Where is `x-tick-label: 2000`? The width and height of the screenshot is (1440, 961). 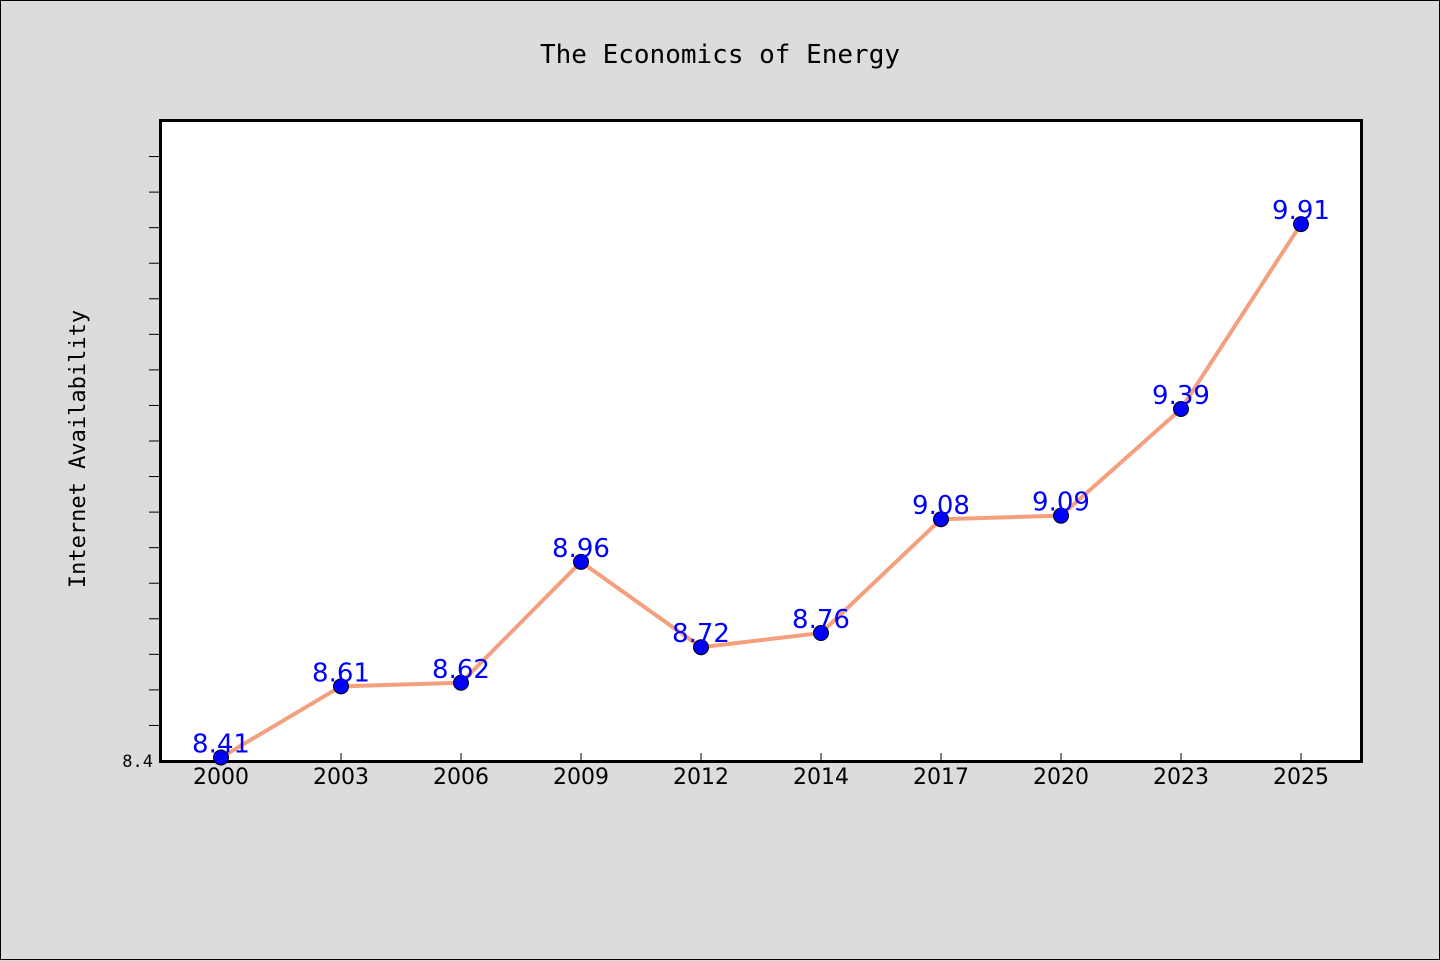
x-tick-label: 2000 is located at coordinates (221, 777).